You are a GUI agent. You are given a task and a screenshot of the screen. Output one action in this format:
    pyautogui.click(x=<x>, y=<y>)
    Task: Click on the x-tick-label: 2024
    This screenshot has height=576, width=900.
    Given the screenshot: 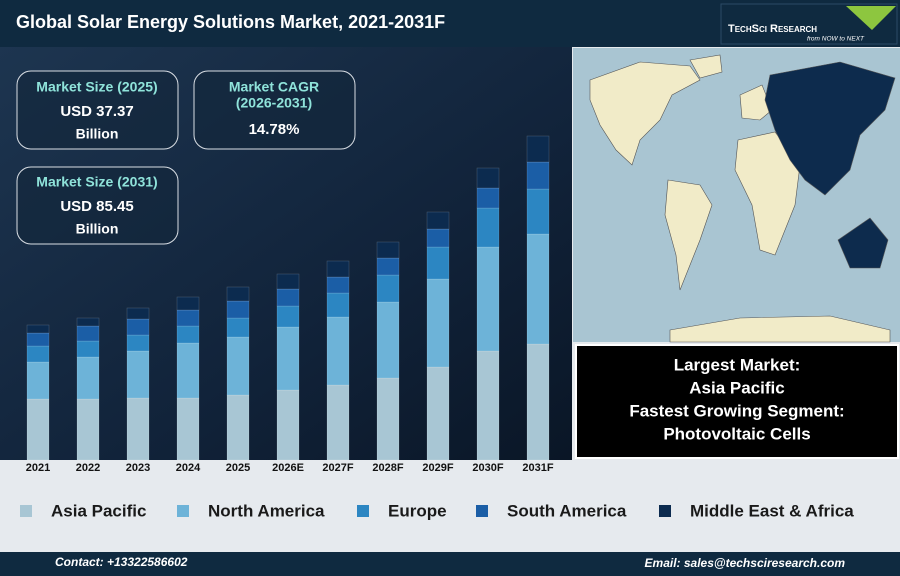 What is the action you would take?
    pyautogui.click(x=188, y=468)
    